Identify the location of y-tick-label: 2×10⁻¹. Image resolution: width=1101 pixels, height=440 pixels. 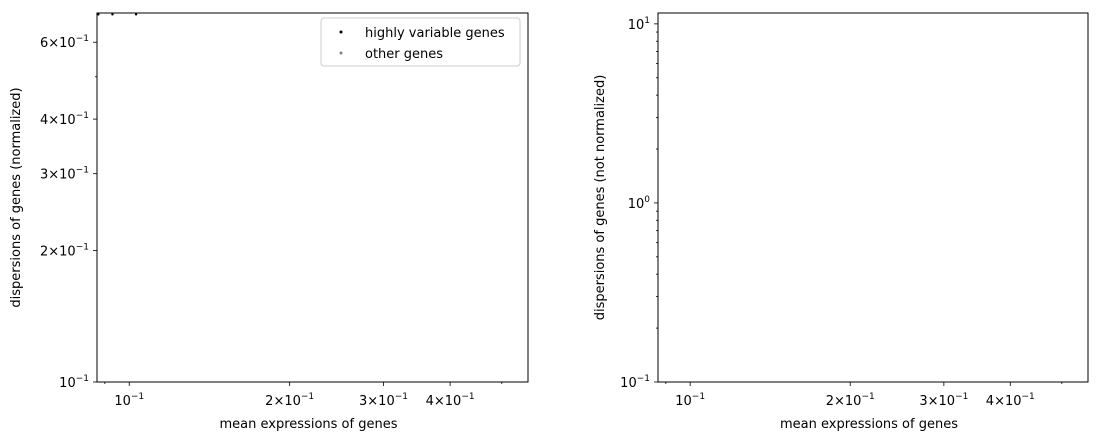
(64, 251).